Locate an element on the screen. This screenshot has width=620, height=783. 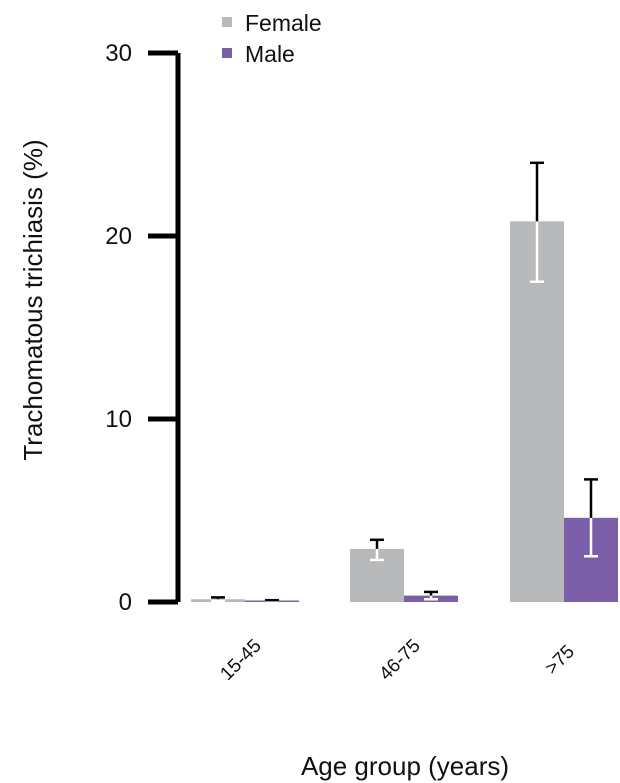
x-tick-label: 15-45 is located at coordinates (241, 660).